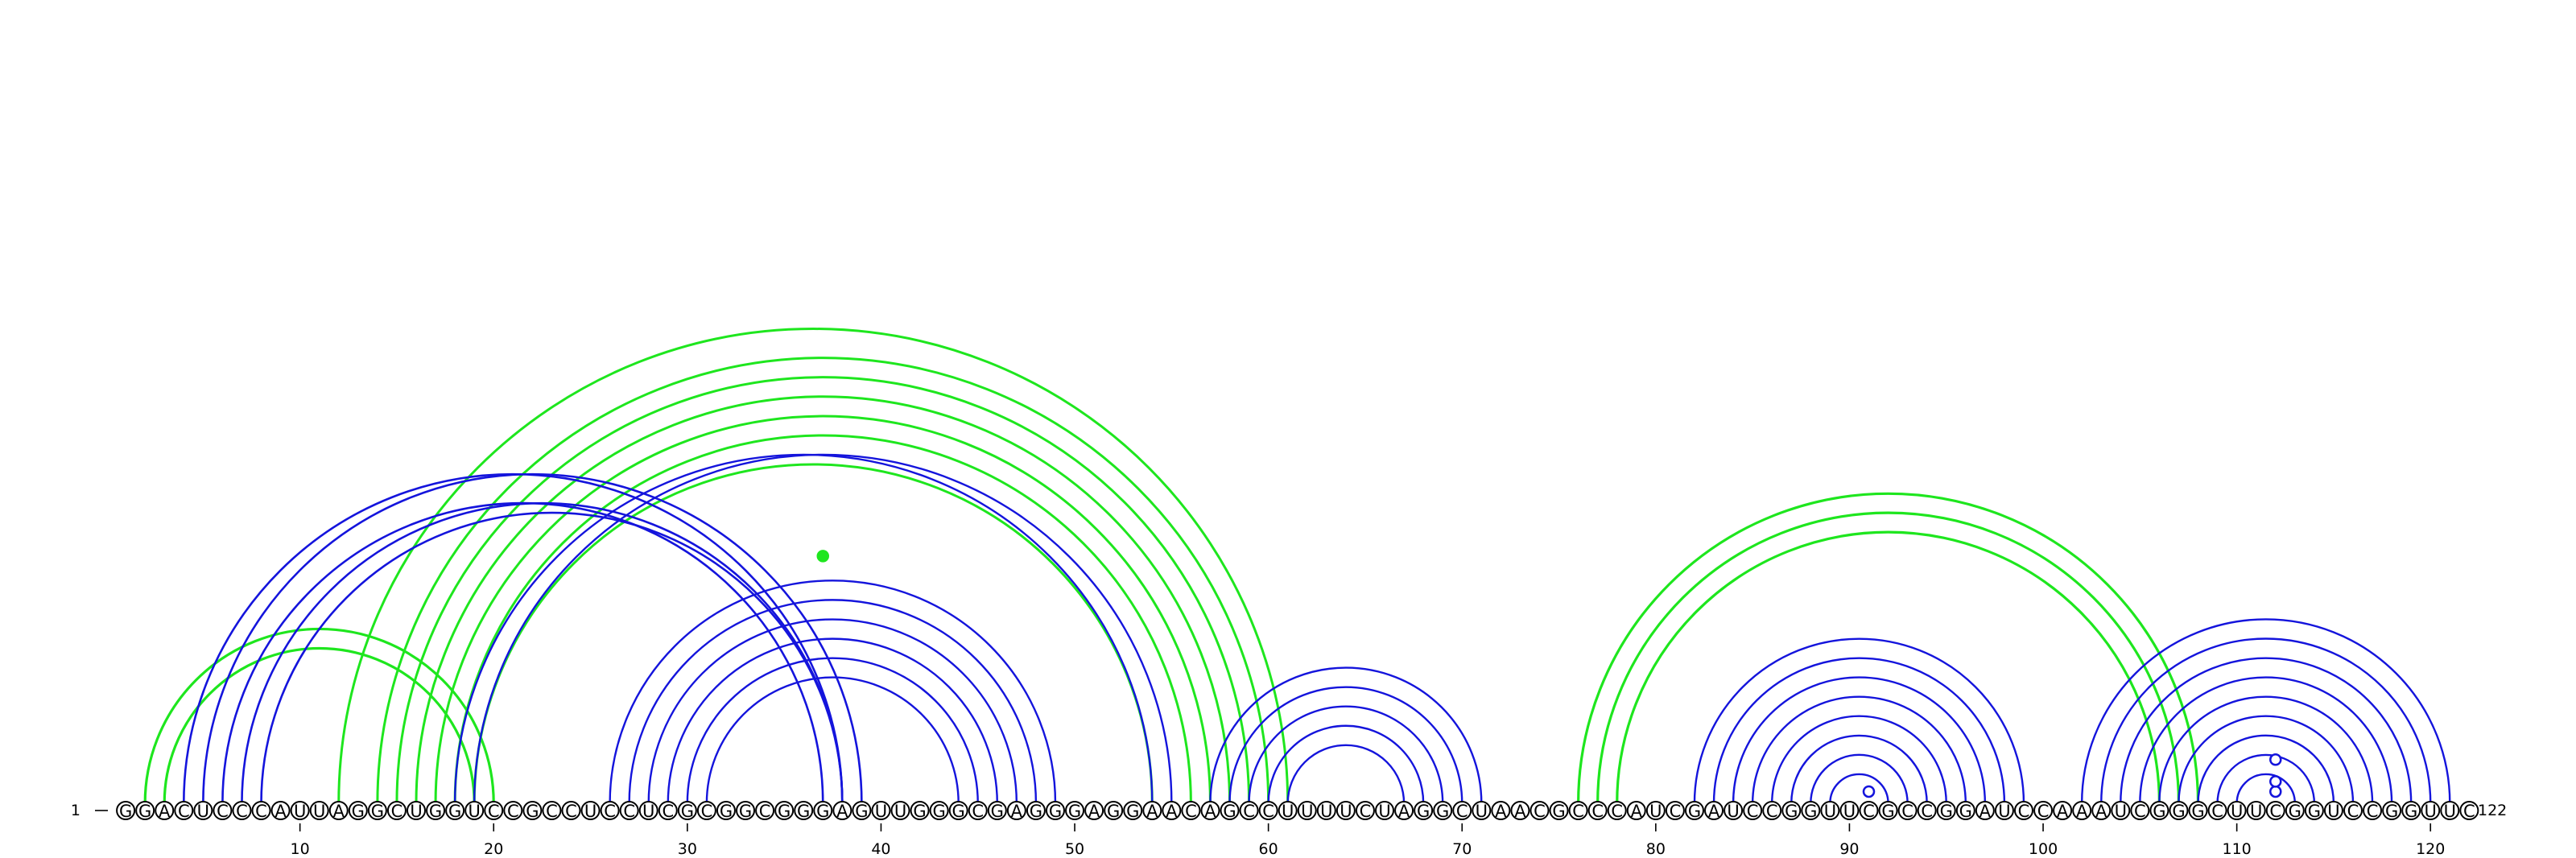 This screenshot has width=2576, height=858. Describe the element at coordinates (2430, 849) in the screenshot. I see `axis-tick-label: 120` at that location.